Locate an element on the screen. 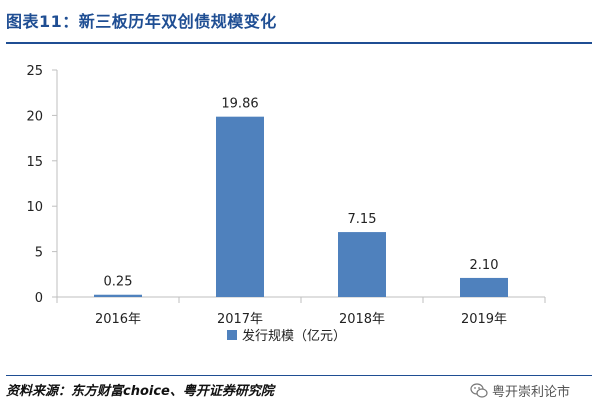 The width and height of the screenshot is (598, 415). x-axis: 2016年 2017年 2018年 2019年 is located at coordinates (301, 311).